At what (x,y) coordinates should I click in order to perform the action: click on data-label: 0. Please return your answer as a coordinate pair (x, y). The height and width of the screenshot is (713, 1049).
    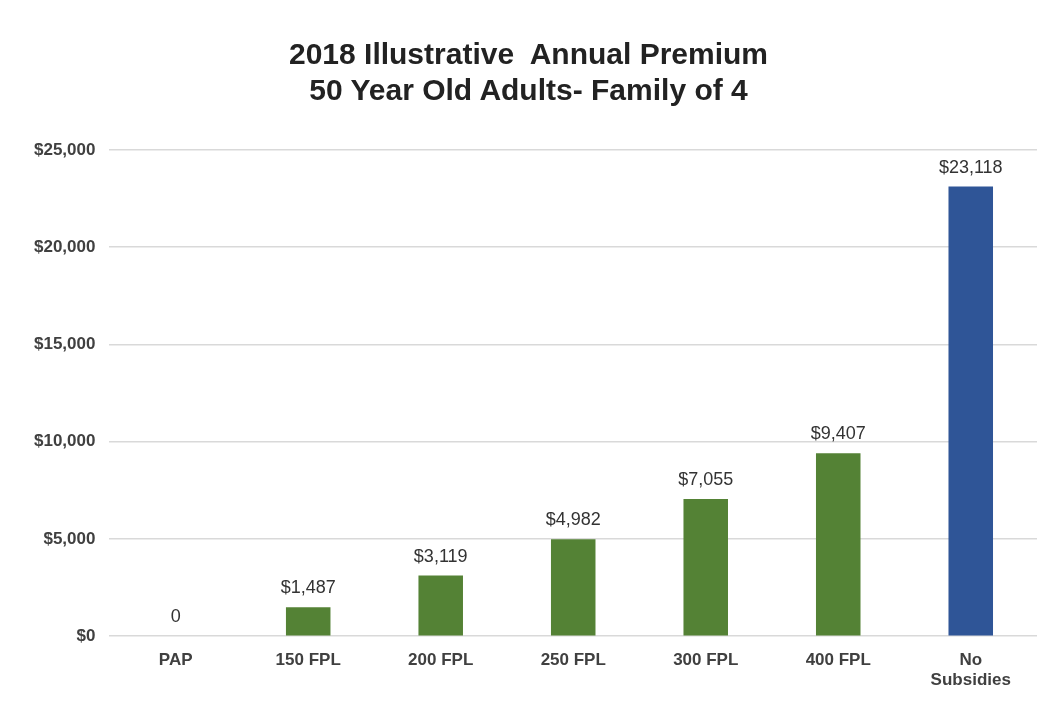
    Looking at the image, I should click on (175, 616).